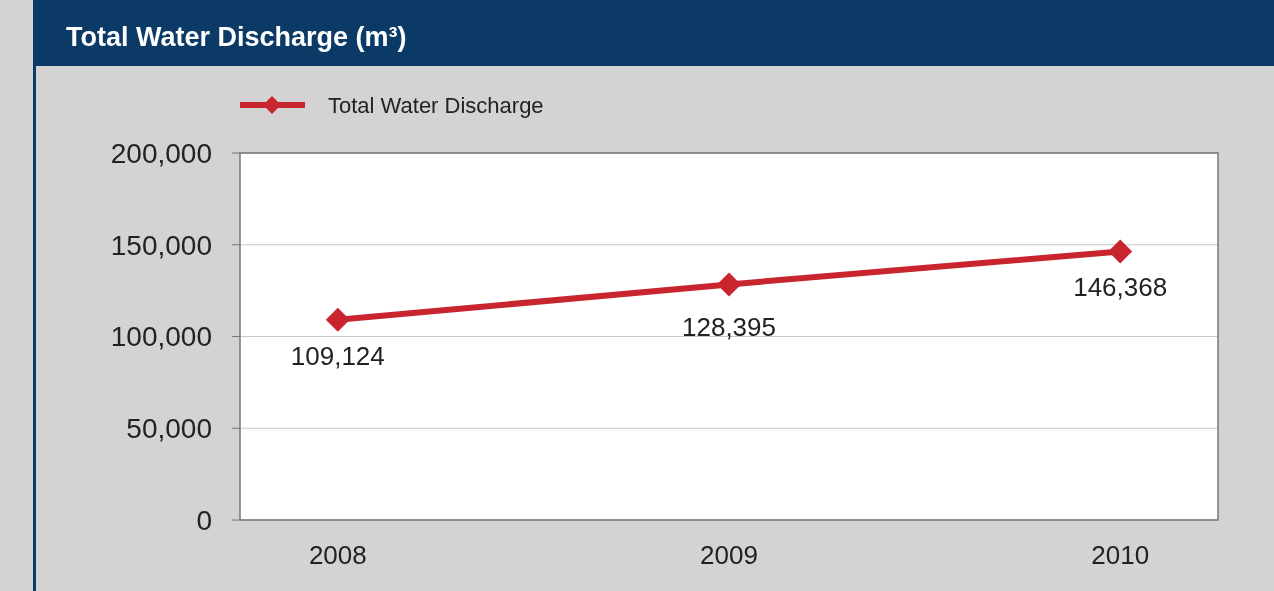 This screenshot has width=1274, height=591. Describe the element at coordinates (436, 105) in the screenshot. I see `legend-label: Total Water Discharge` at that location.